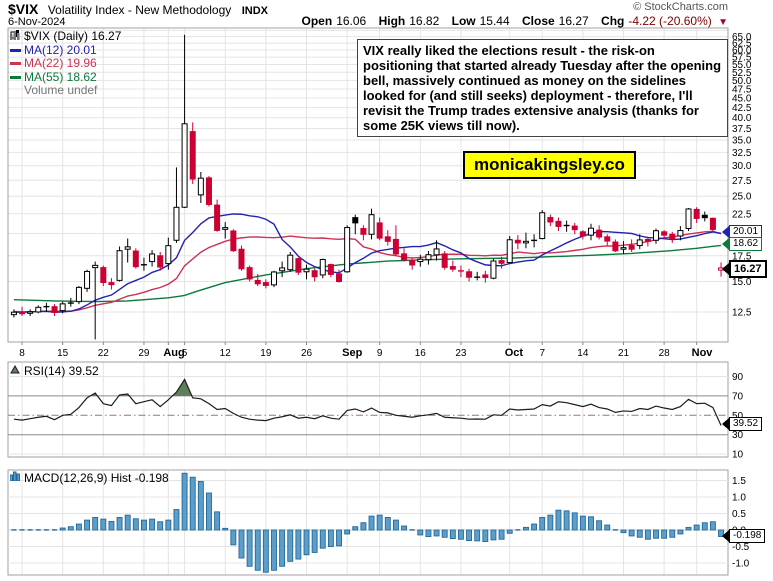 The width and height of the screenshot is (773, 581). I want to click on legend-ma55: MA(55) 18.62, so click(65, 77).